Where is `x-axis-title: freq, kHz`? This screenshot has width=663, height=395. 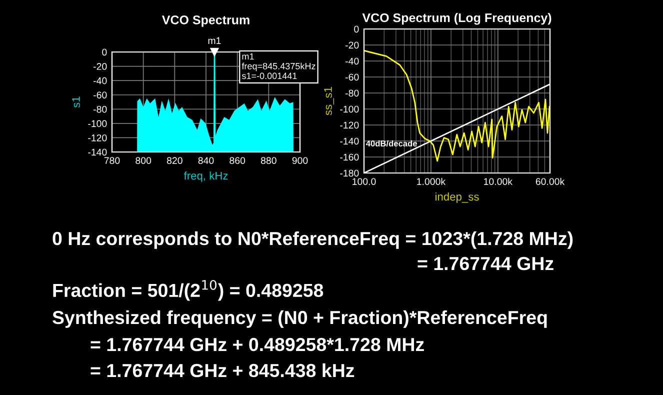 x-axis-title: freq, kHz is located at coordinates (206, 176).